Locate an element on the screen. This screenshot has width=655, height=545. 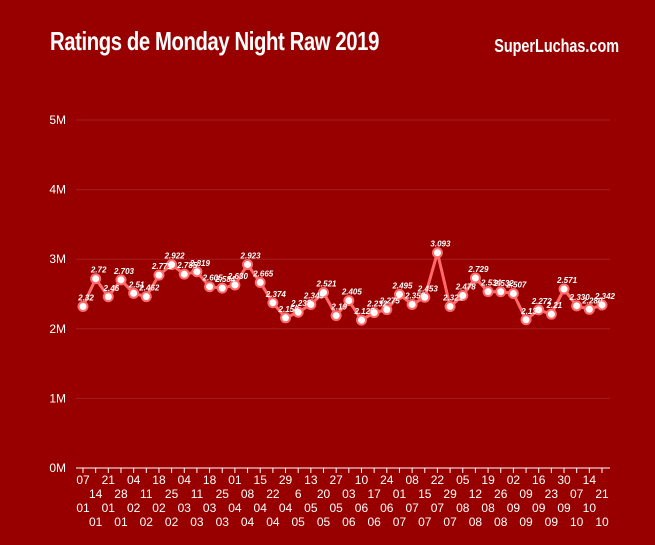
data-label: 2.19 is located at coordinates (338, 307).